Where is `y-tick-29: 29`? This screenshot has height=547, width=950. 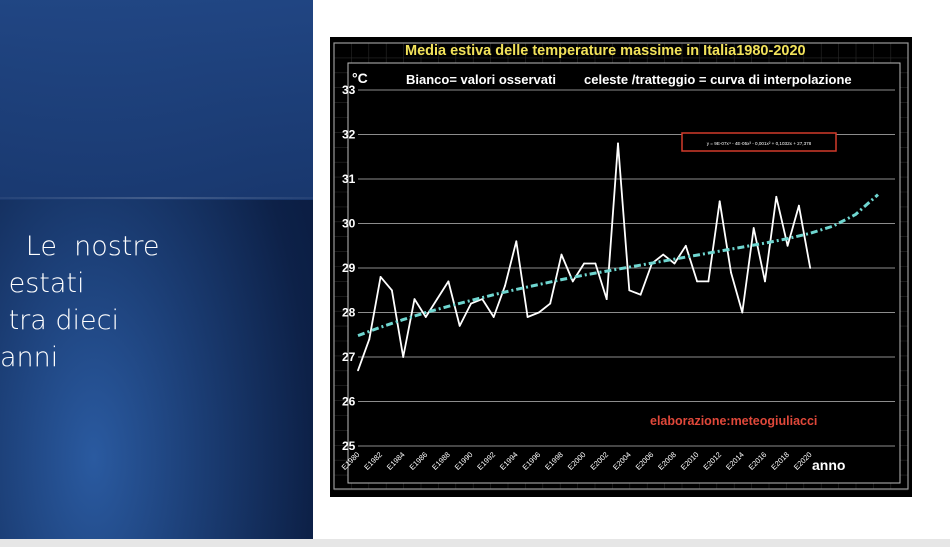 y-tick-29: 29 is located at coordinates (349, 268).